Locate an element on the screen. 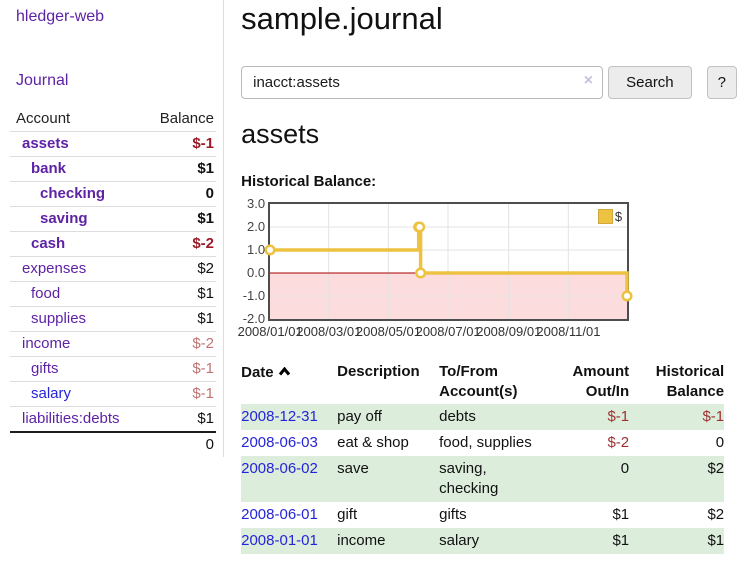 The width and height of the screenshot is (742, 582). help-button: ? is located at coordinates (721, 83).